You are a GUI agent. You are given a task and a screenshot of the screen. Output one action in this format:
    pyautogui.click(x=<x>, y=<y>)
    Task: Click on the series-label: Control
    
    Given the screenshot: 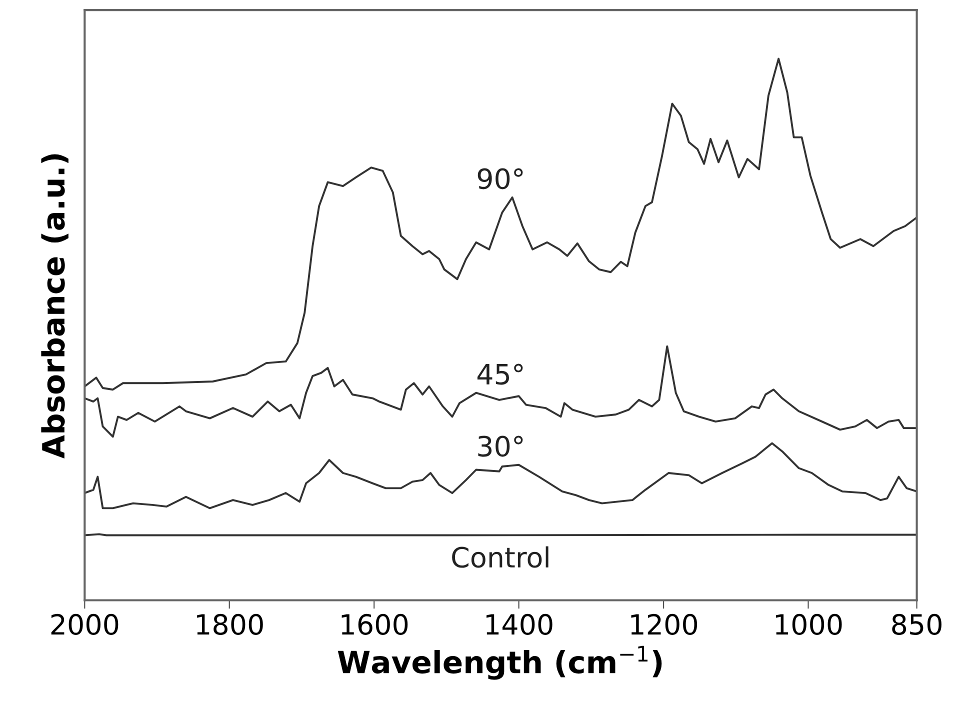 What is the action you would take?
    pyautogui.click(x=500, y=557)
    